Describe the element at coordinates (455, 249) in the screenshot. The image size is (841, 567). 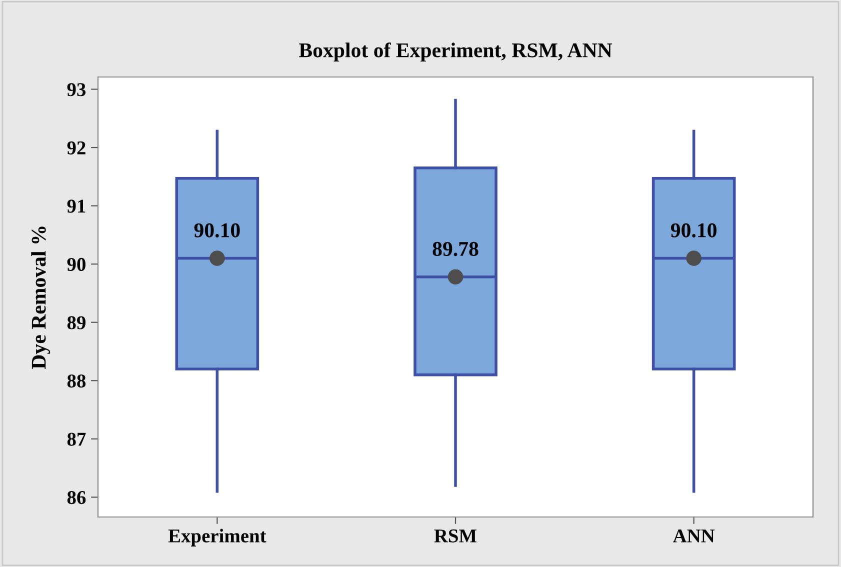
I see `annotation: 89.78` at that location.